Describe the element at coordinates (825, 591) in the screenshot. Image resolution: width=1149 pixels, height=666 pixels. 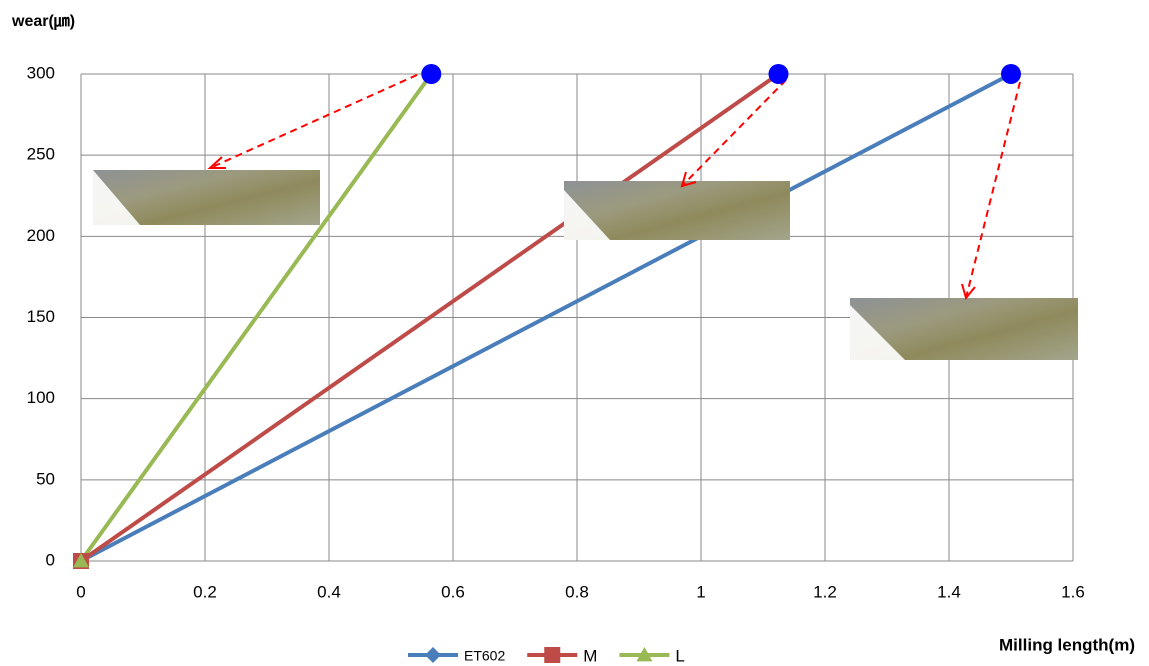
I see `x-tick-label: 1.2` at that location.